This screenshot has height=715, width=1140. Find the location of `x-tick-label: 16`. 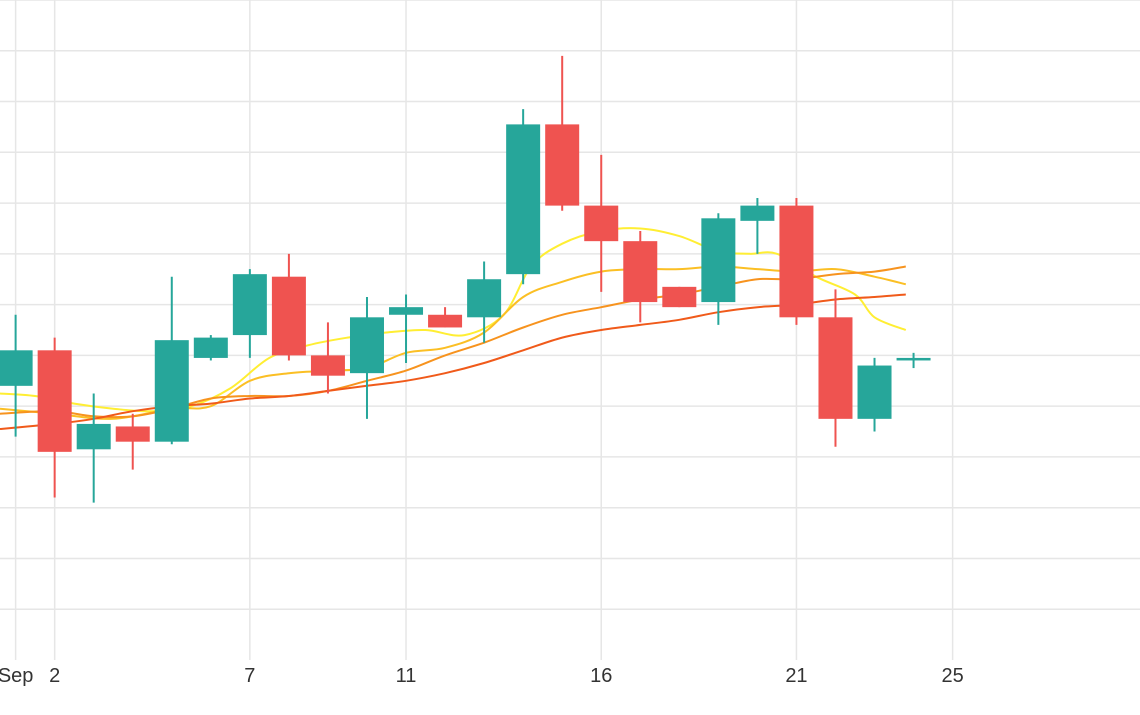

x-tick-label: 16 is located at coordinates (601, 676).